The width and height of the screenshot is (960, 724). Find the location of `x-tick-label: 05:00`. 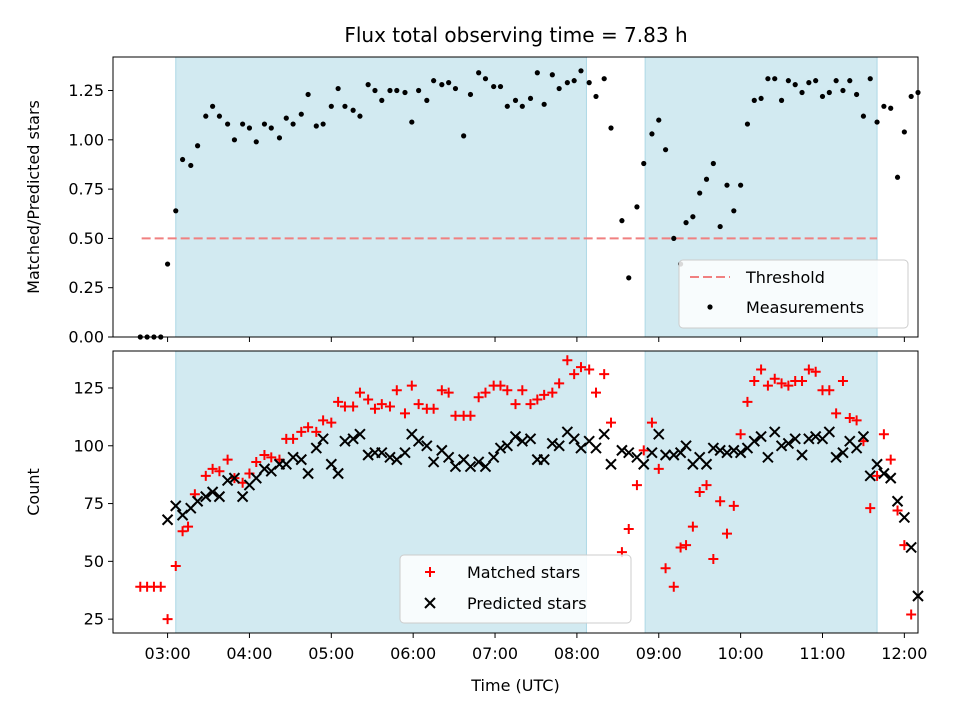

x-tick-label: 05:00 is located at coordinates (331, 653).